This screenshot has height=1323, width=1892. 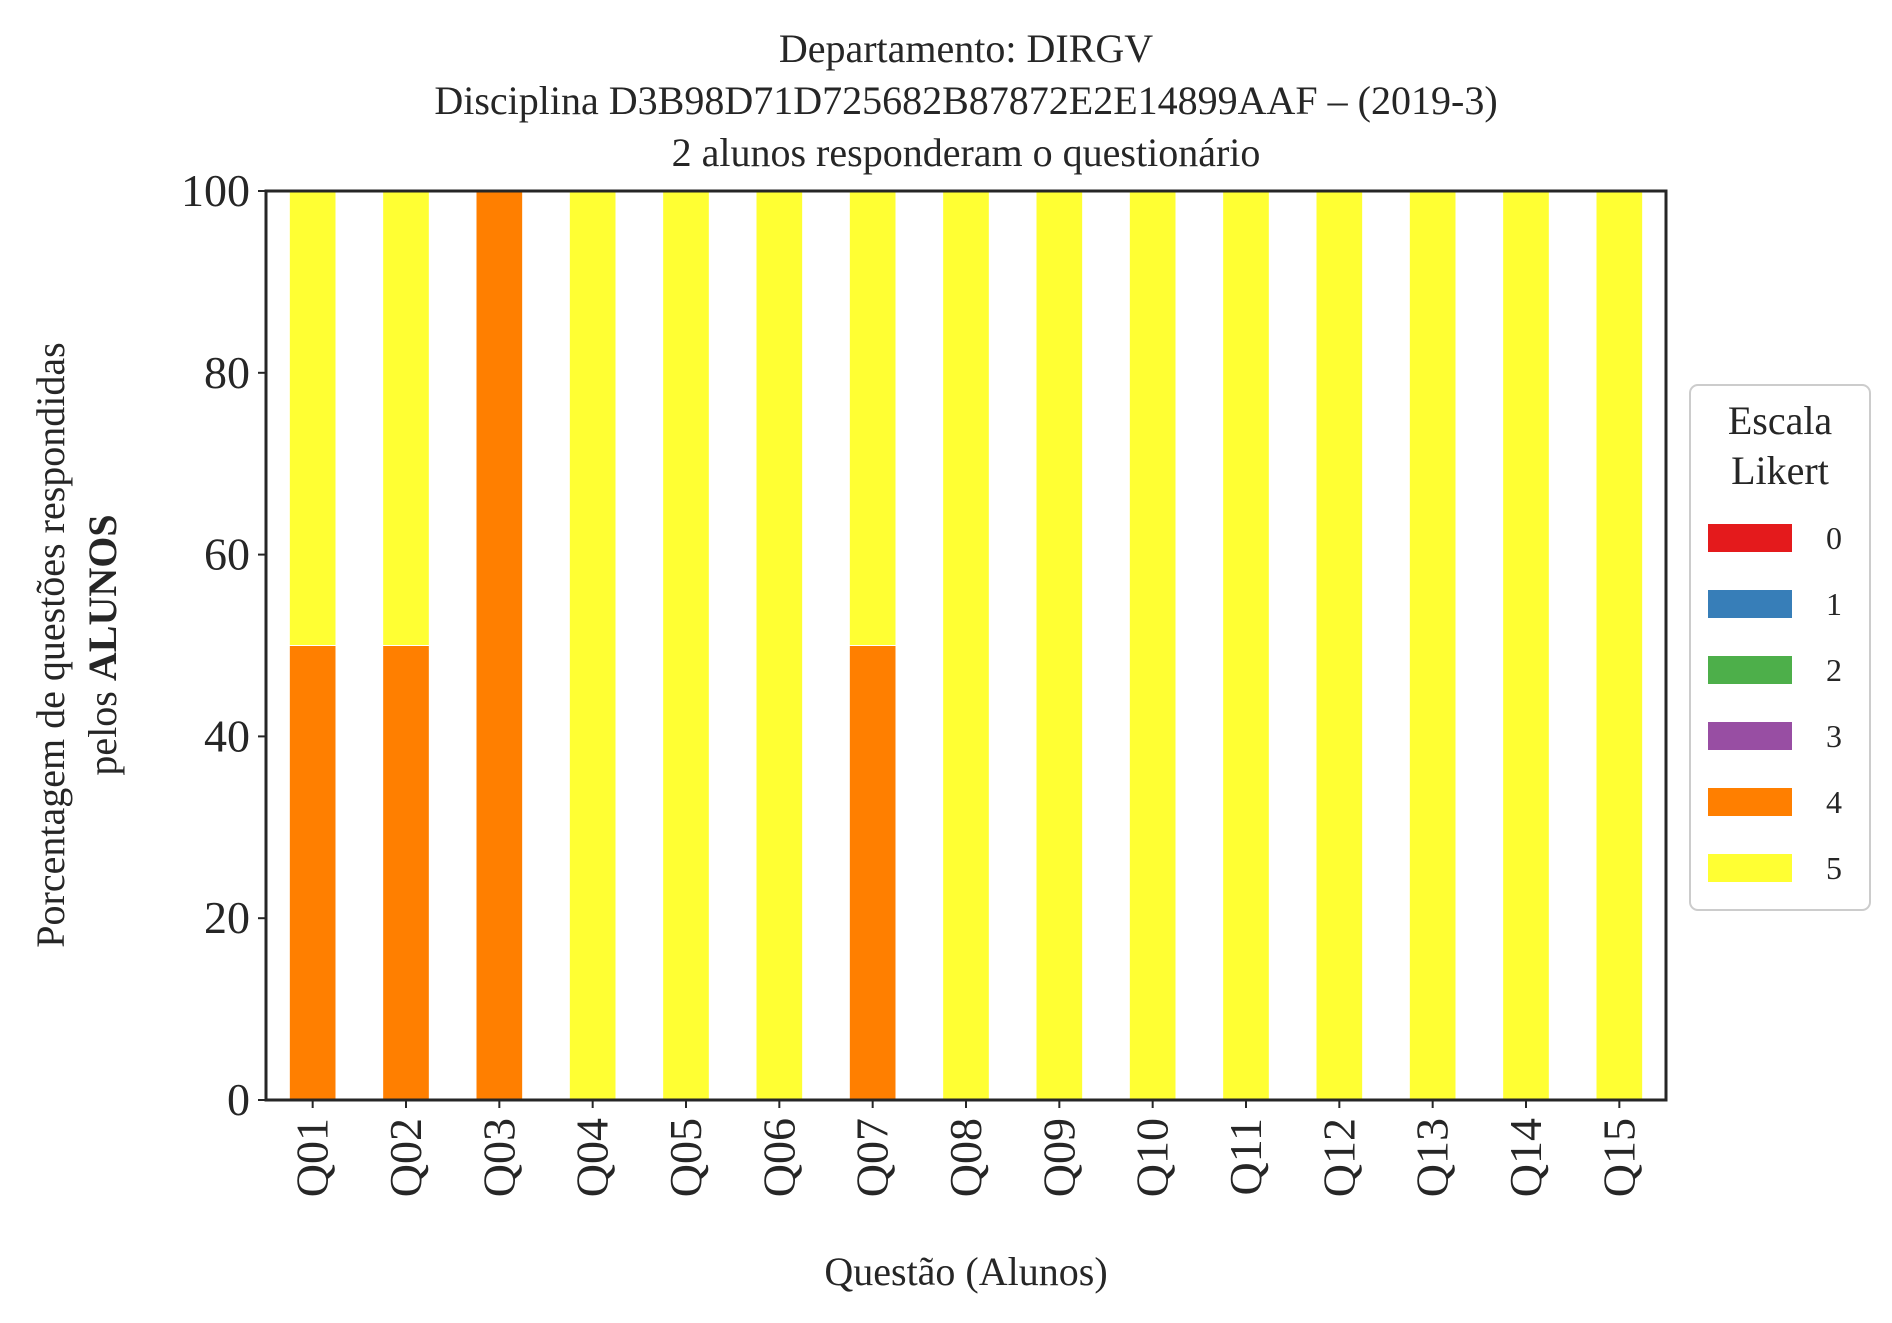 I want to click on y-axis-label-line-2: pelos ALUNOS, so click(x=102, y=644).